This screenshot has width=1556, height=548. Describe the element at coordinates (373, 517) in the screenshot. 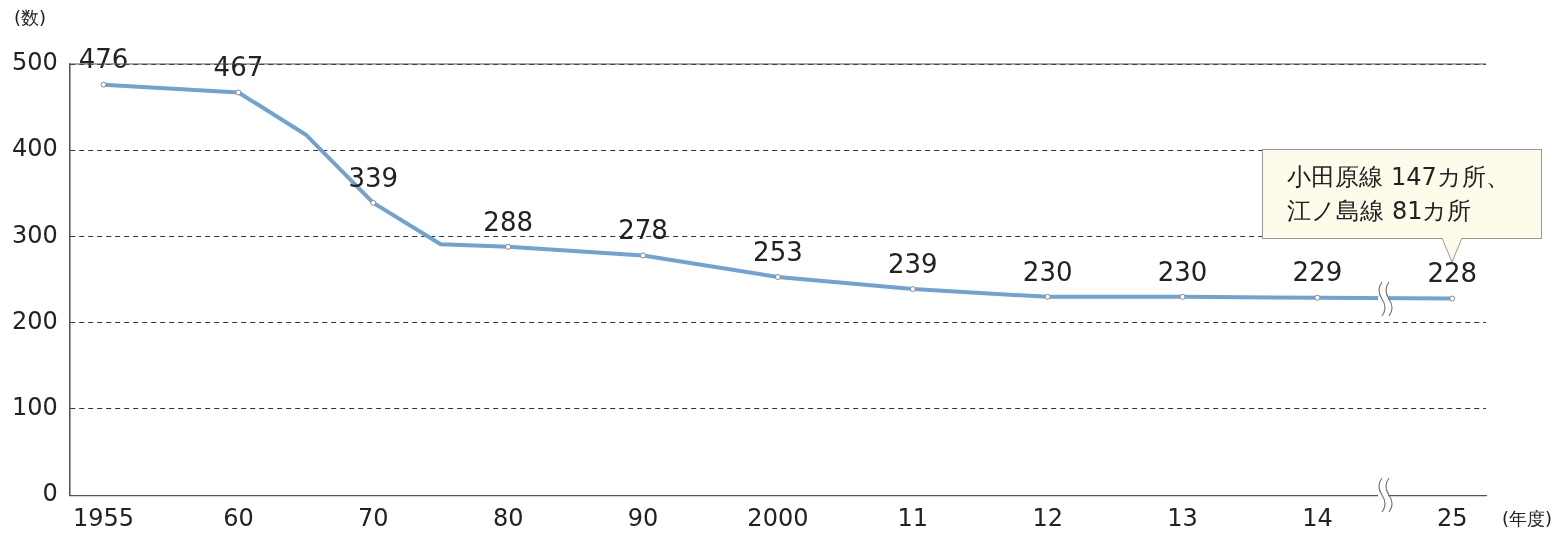

I see `x-tick-label: 70` at that location.